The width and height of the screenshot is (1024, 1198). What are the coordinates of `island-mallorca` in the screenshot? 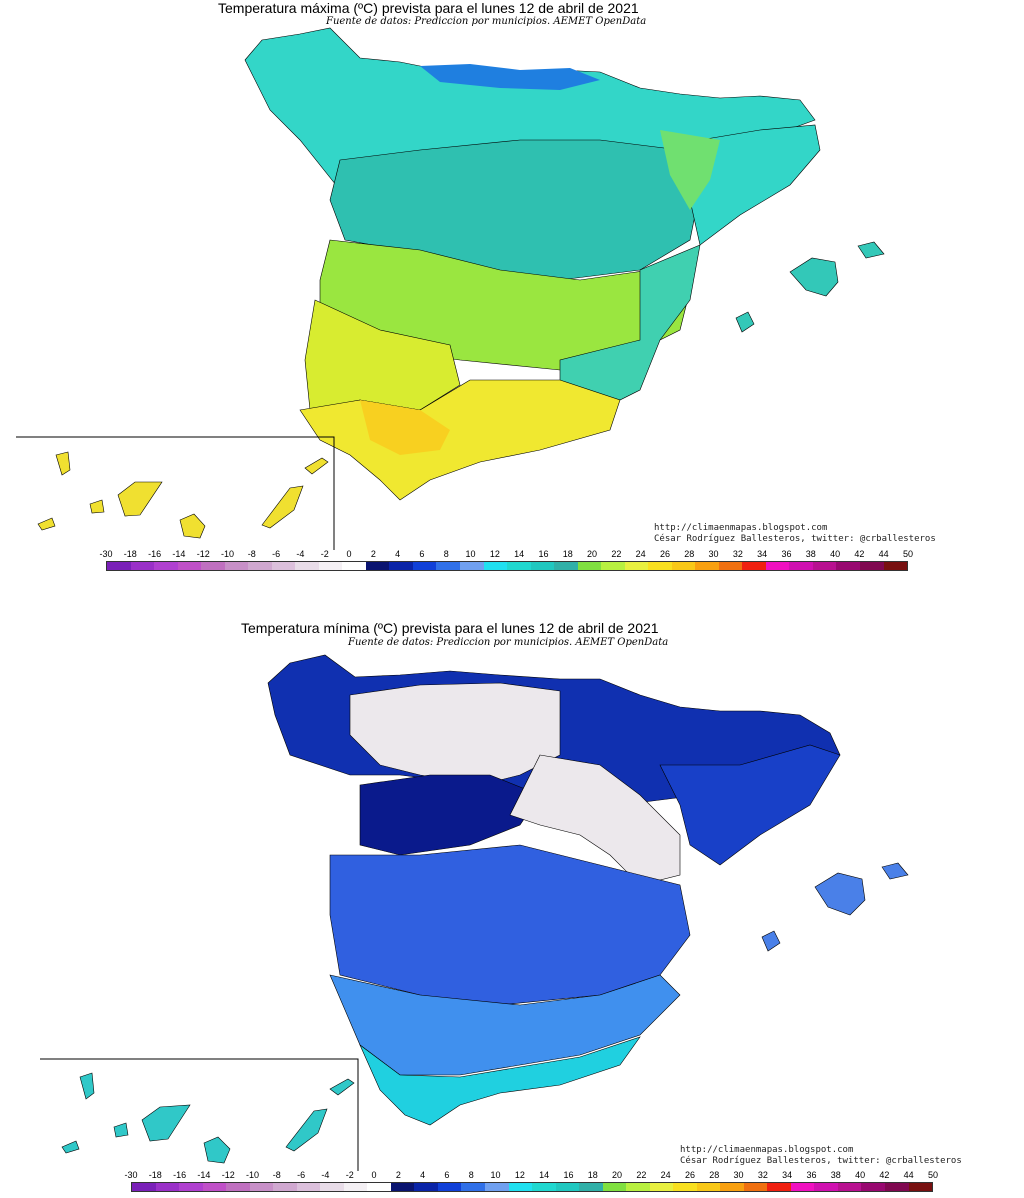 It's located at (840, 894).